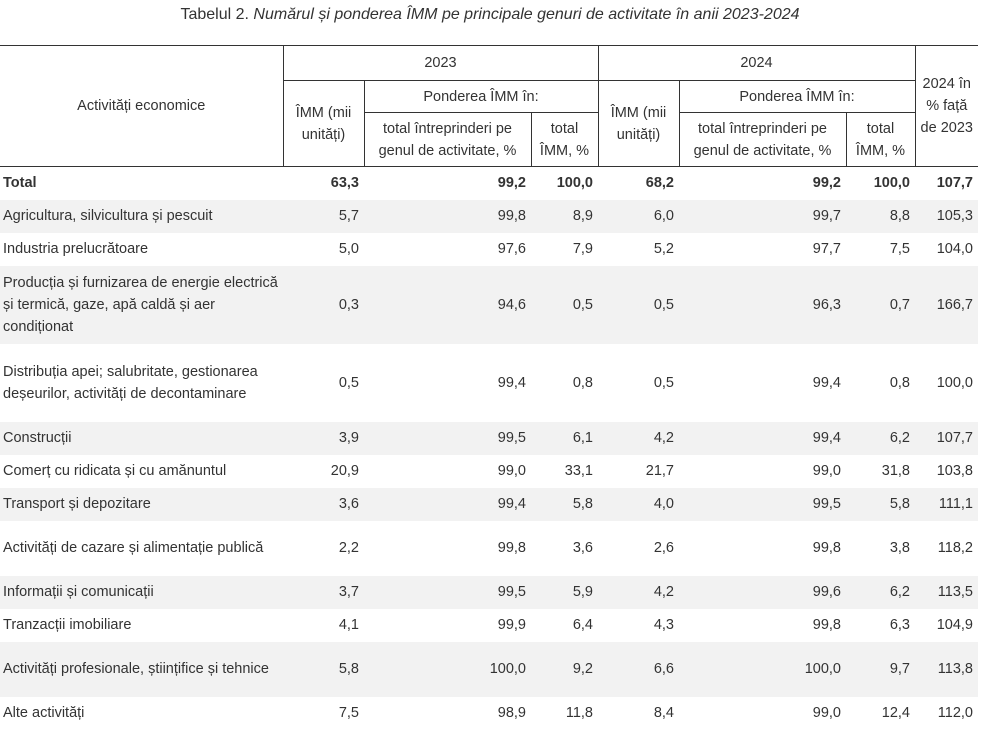  Describe the element at coordinates (344, 183) in the screenshot. I see `cell-imm-2023: 63,3` at that location.